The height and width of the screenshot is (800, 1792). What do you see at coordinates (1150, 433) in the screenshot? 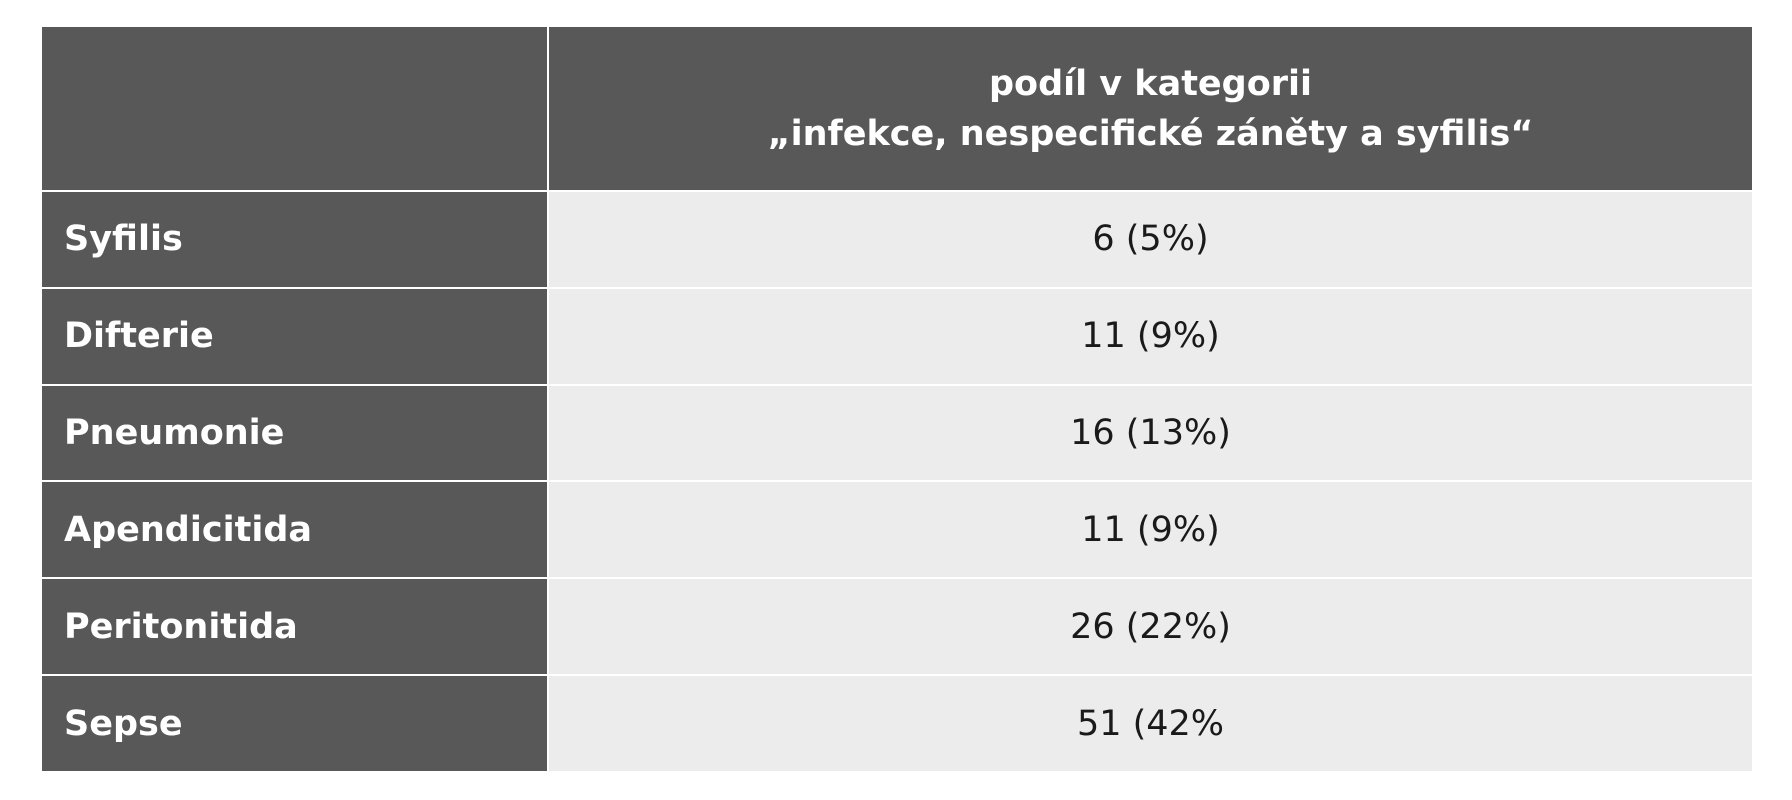
I see `row-value: 16 (13%)` at bounding box center [1150, 433].